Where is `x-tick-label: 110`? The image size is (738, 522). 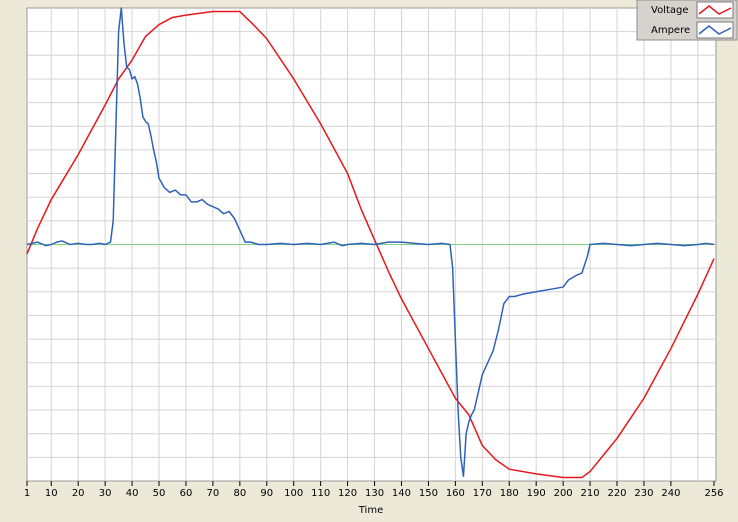
x-tick-label: 110 is located at coordinates (320, 493).